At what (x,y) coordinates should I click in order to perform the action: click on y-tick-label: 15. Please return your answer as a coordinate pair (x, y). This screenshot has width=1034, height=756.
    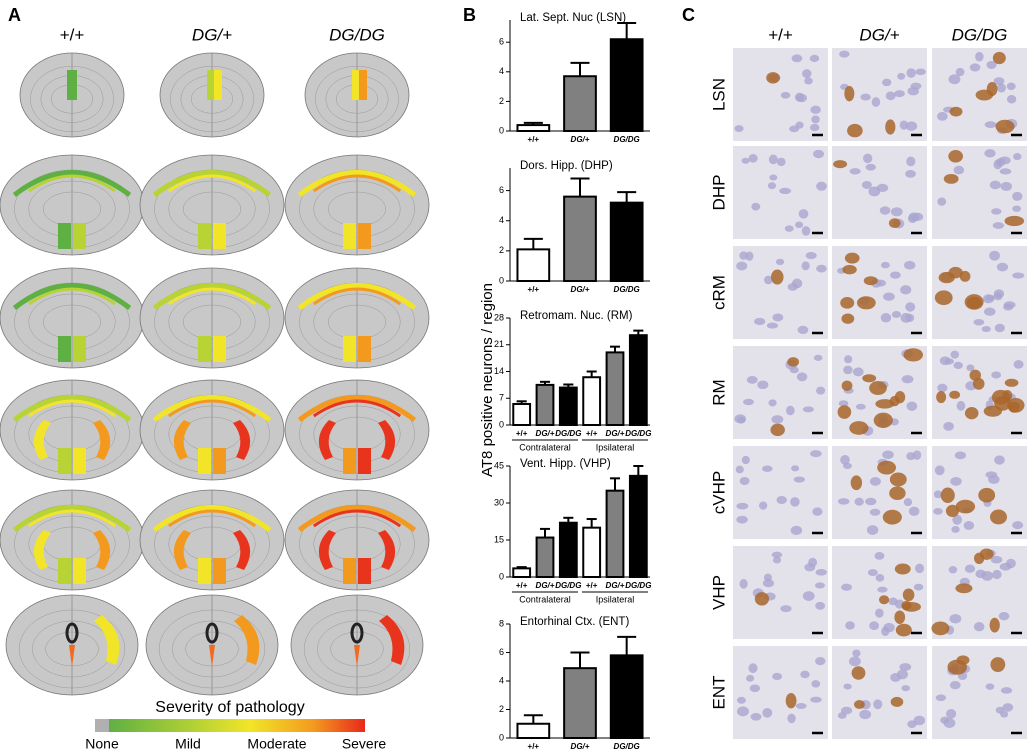
    Looking at the image, I should click on (499, 539).